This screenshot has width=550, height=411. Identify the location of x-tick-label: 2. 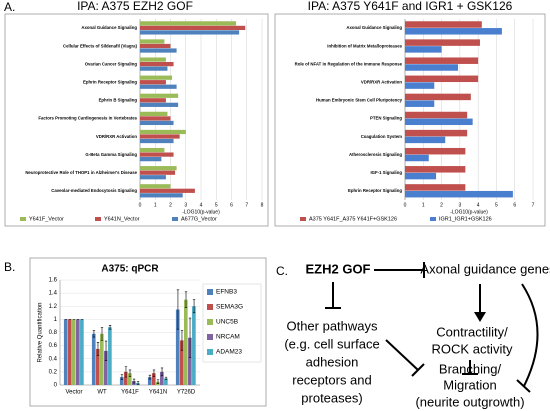
(170, 205).